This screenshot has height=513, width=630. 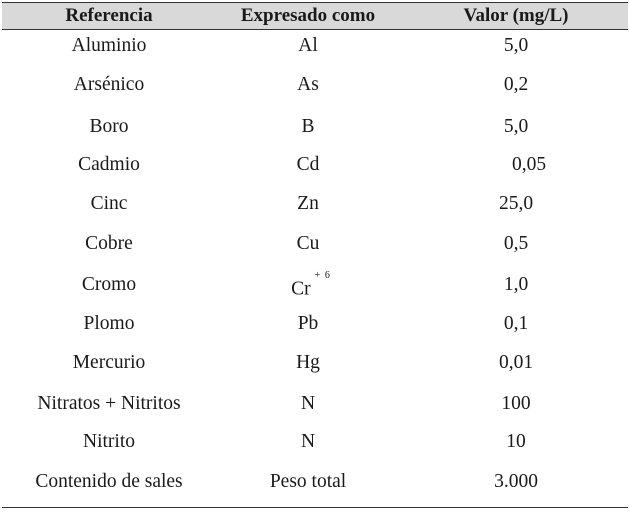 I want to click on table-row: Cromo Cr+ 6 1,0, so click(x=315, y=285).